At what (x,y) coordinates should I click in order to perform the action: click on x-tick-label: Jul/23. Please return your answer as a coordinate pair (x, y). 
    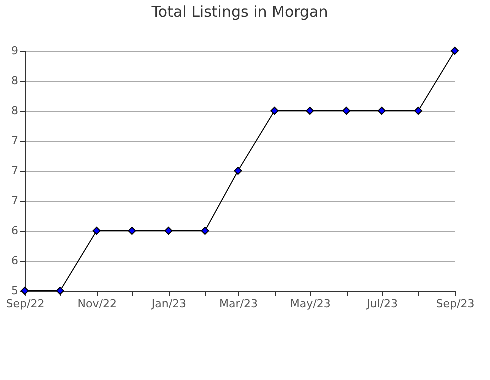
    Looking at the image, I should click on (382, 304).